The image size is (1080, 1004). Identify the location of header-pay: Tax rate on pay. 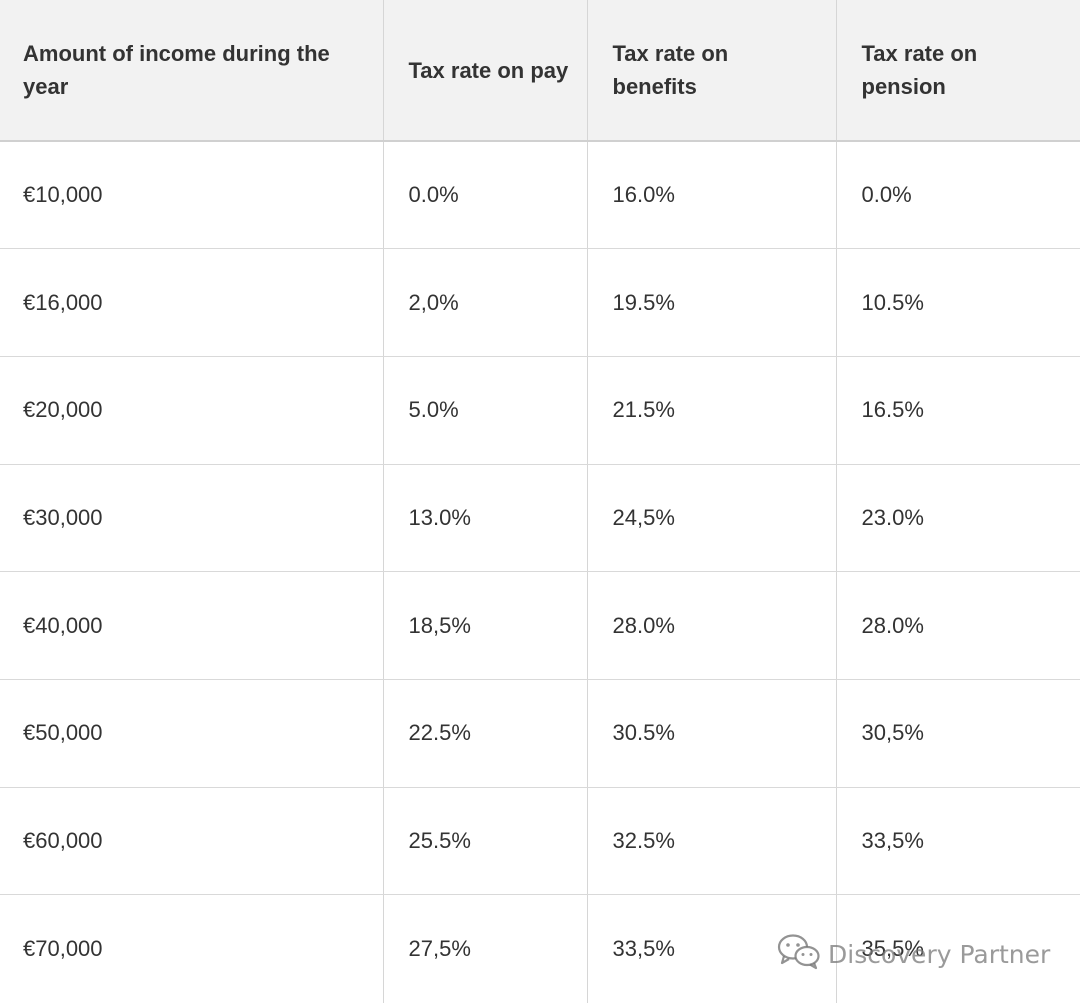
(484, 71).